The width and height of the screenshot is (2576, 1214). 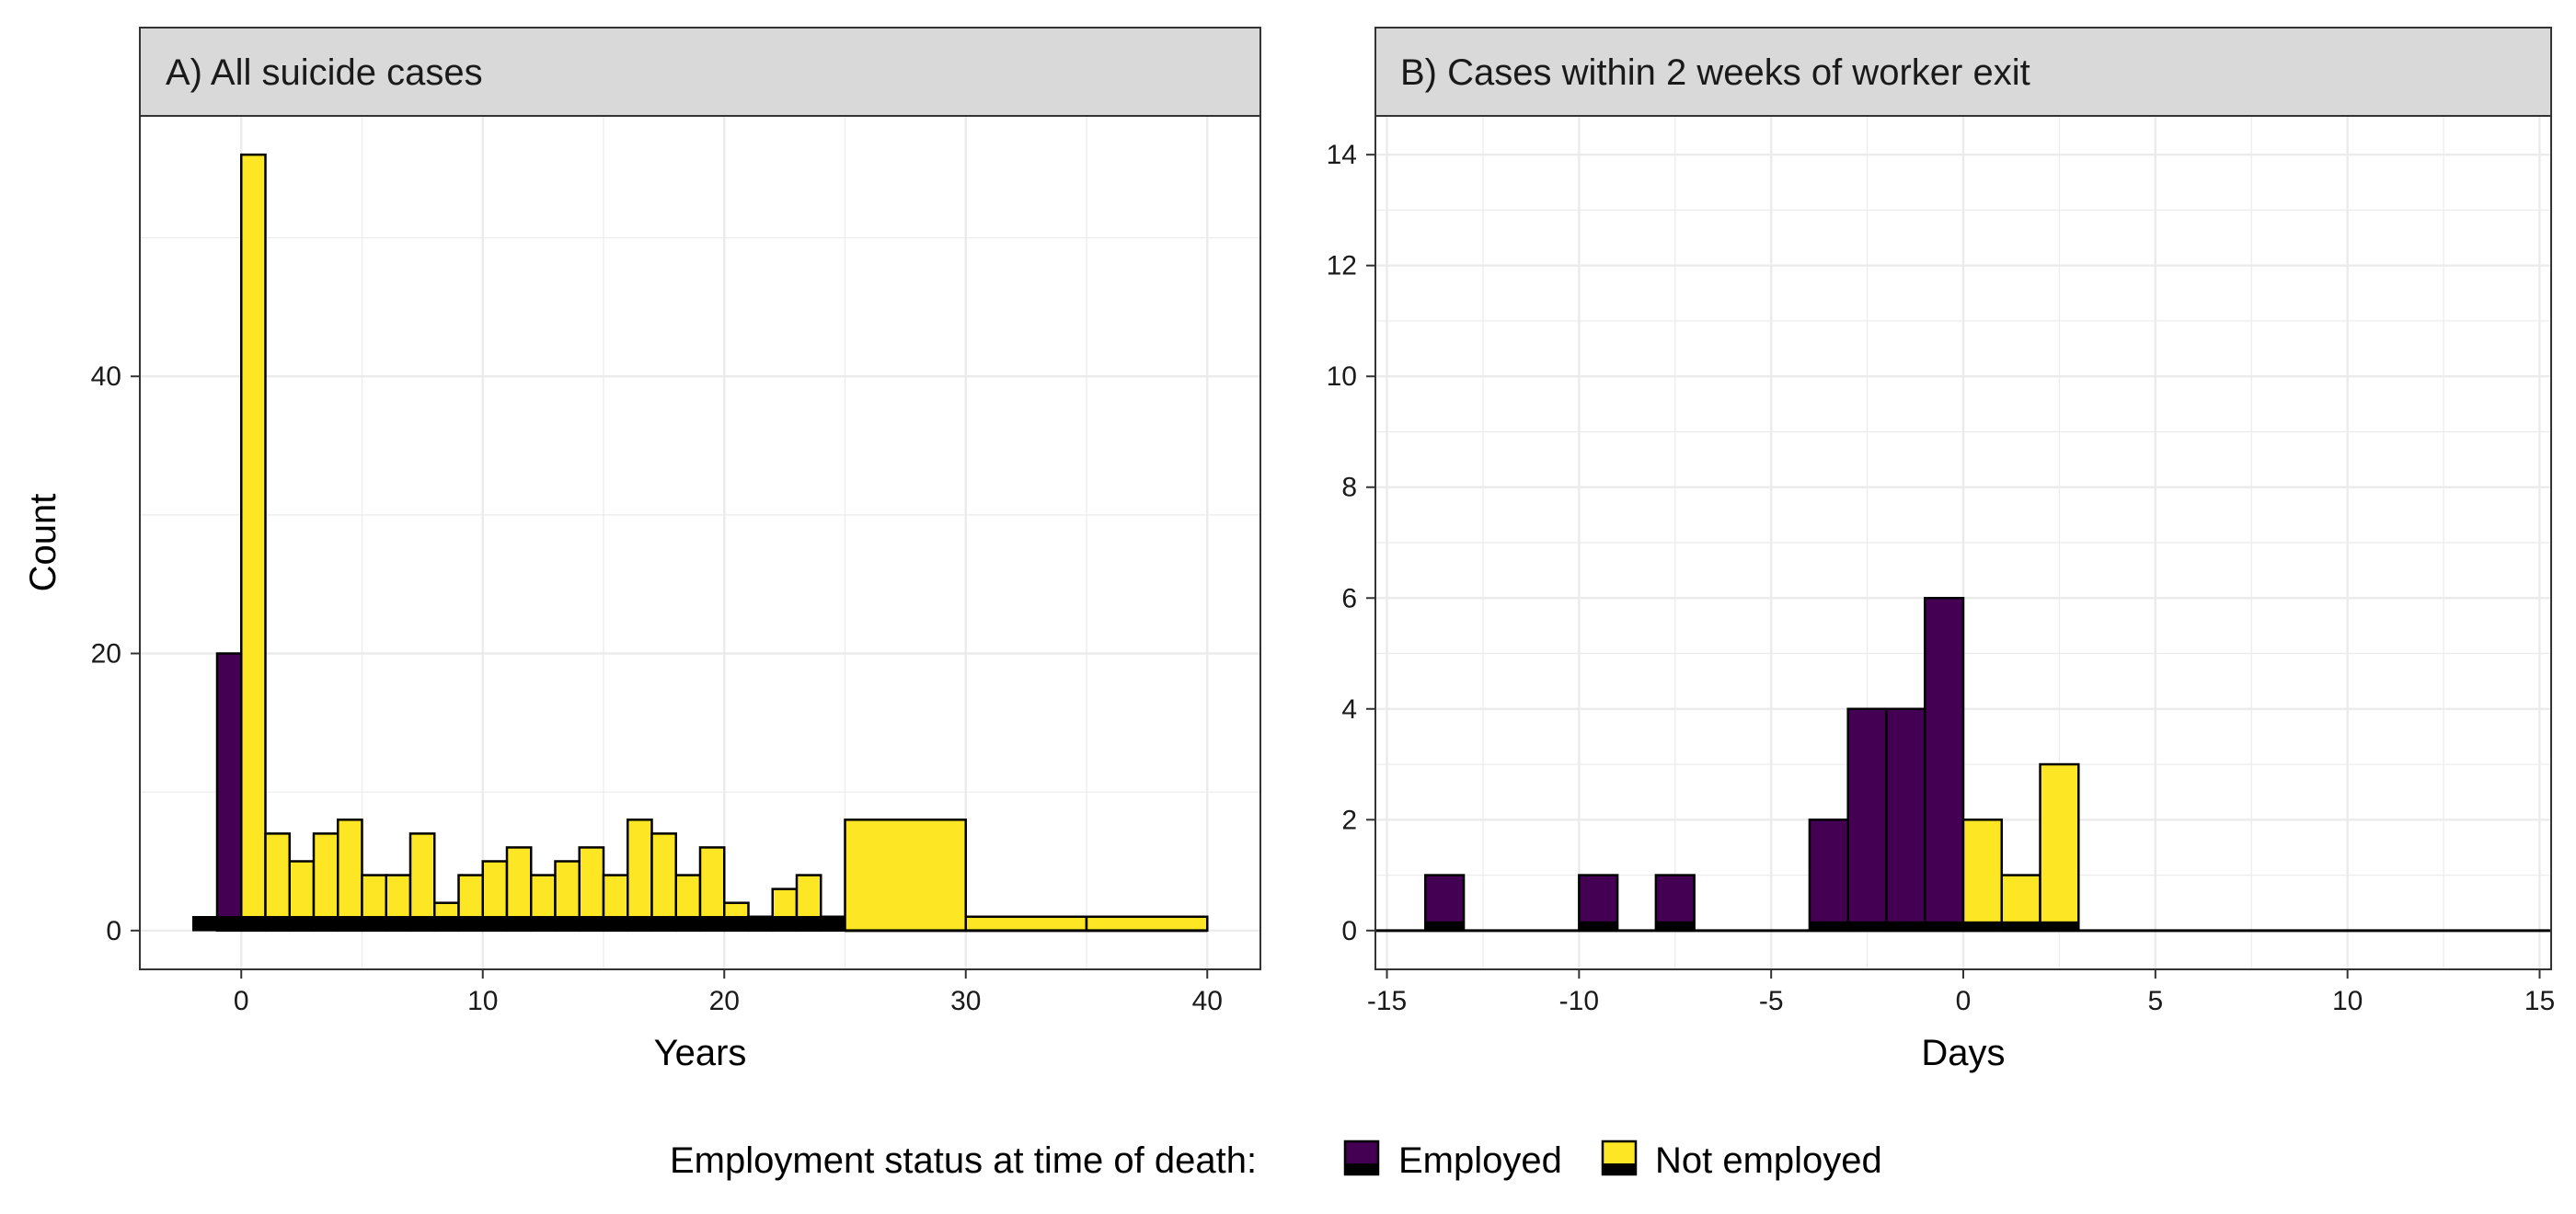 I want to click on panel-b-y-tick-label: 14, so click(x=1342, y=155).